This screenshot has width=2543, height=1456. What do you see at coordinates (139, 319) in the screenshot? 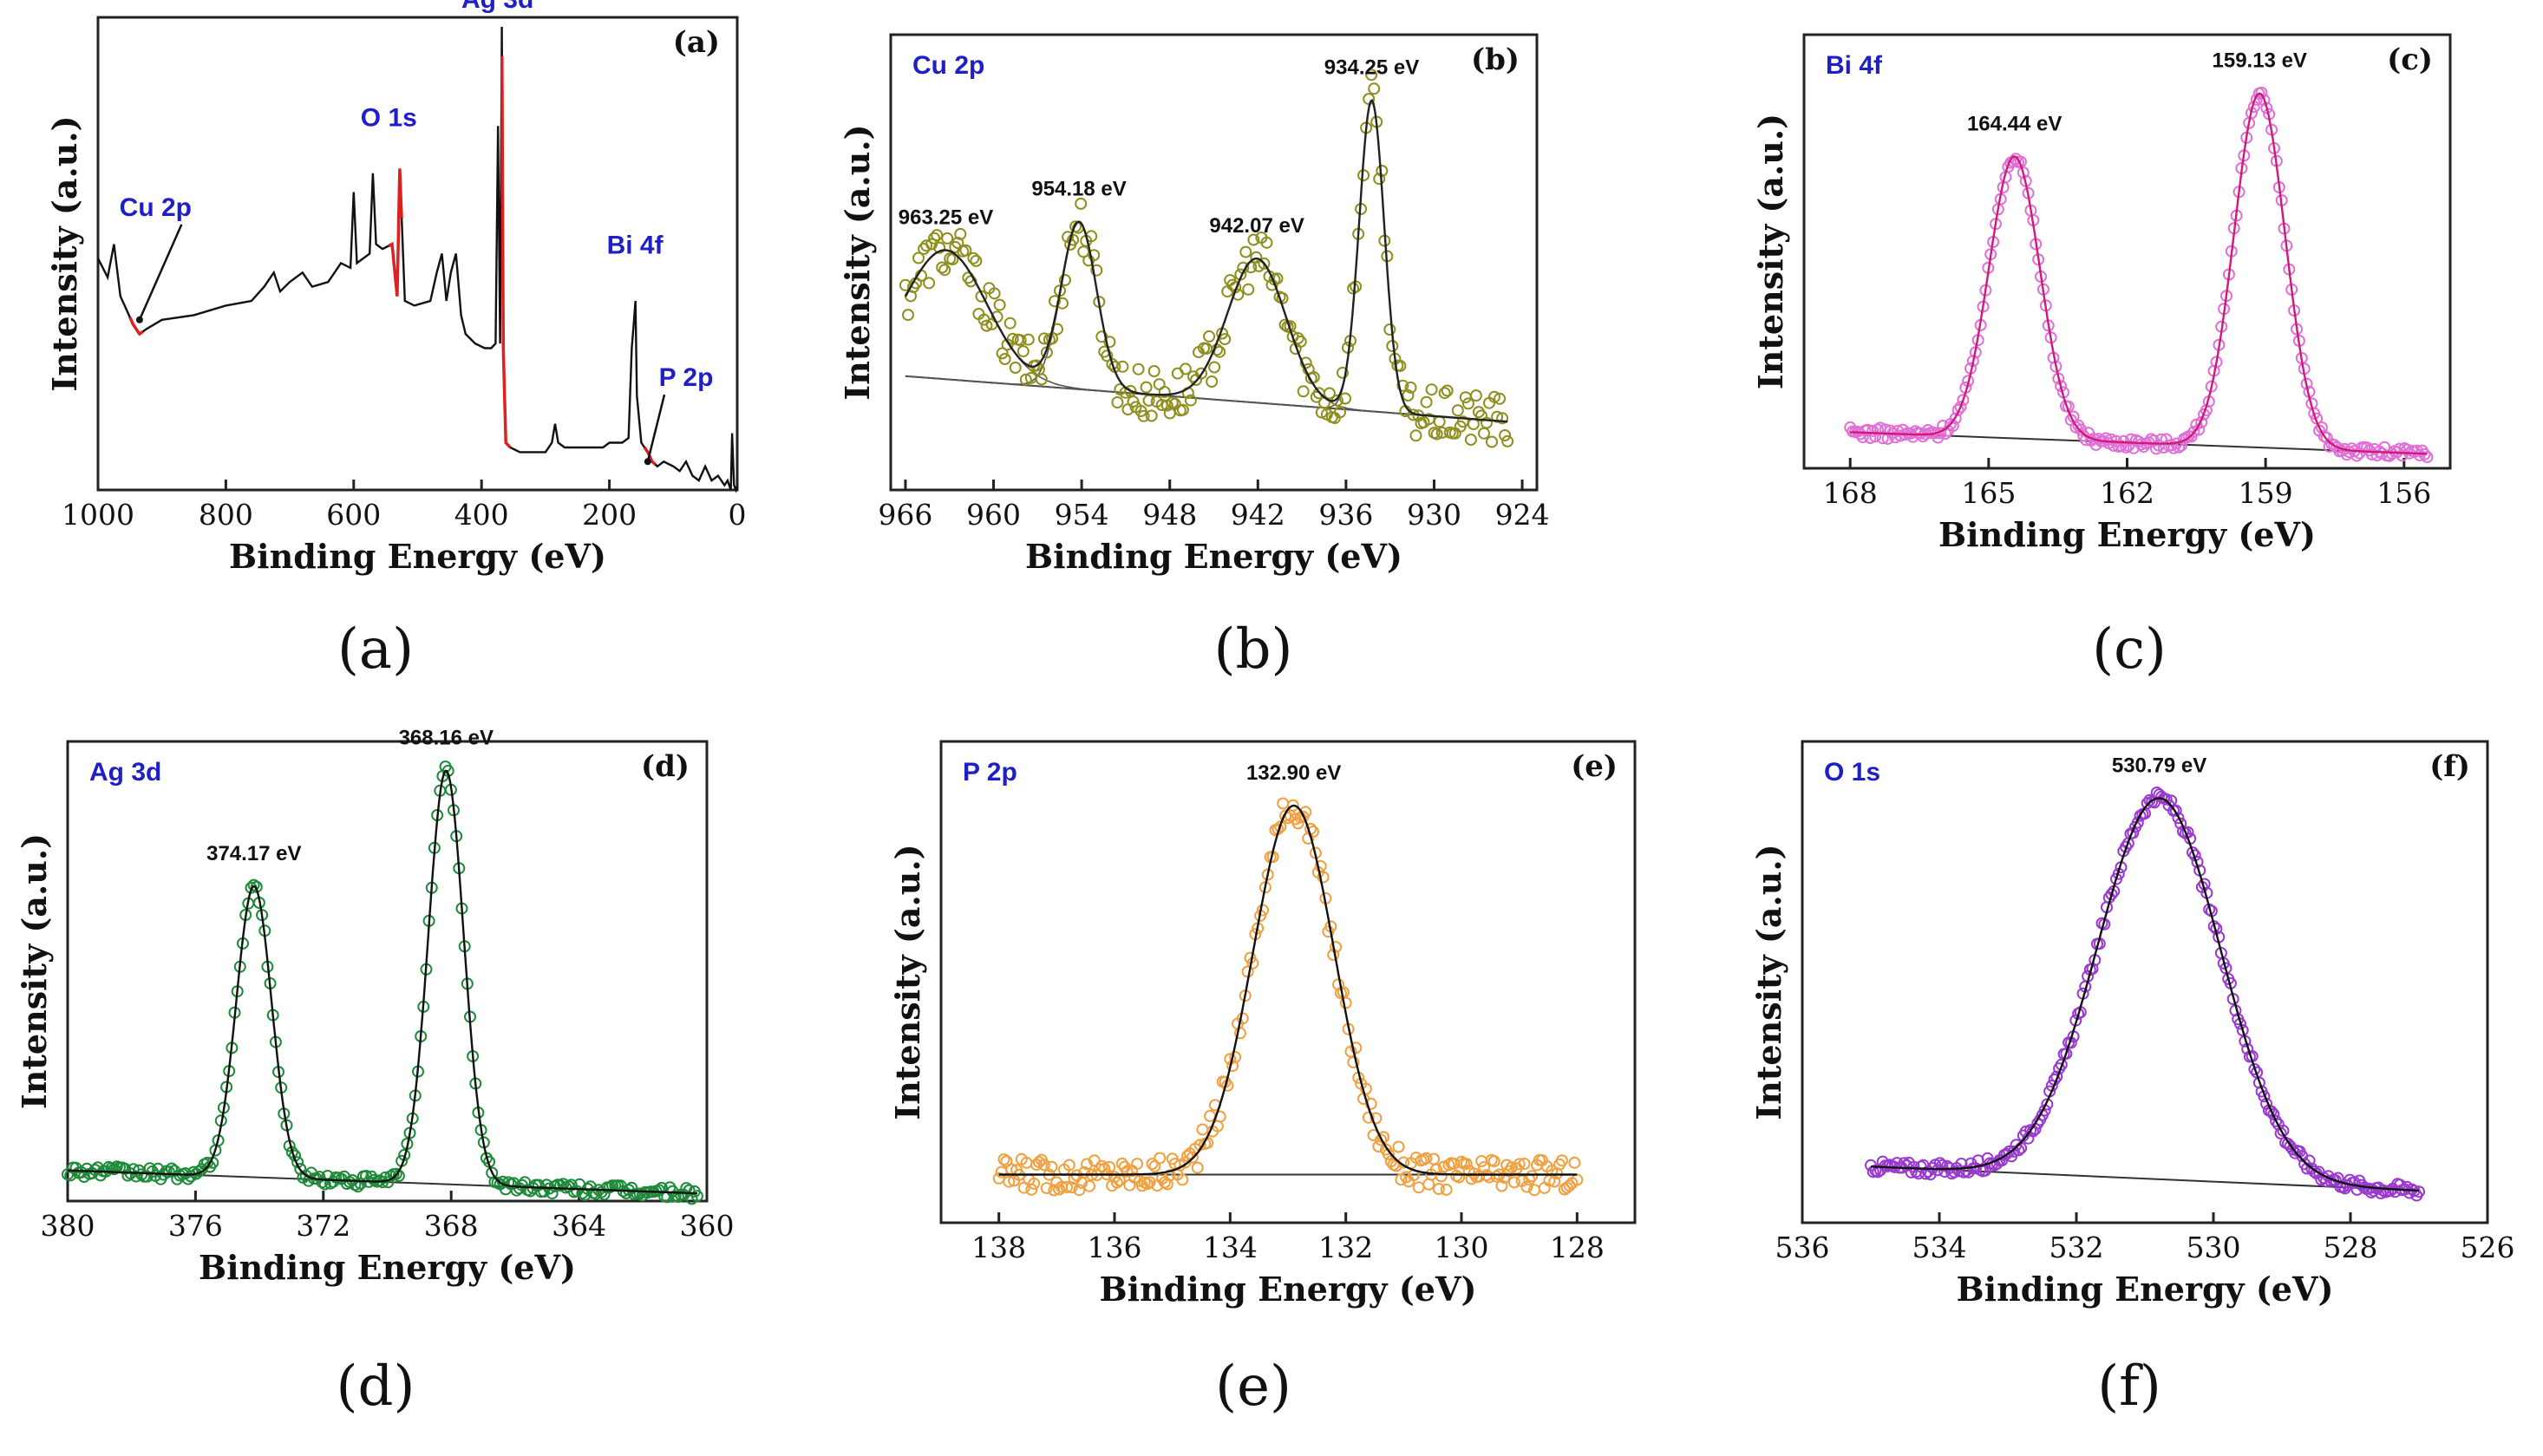
I see `arrow-head` at bounding box center [139, 319].